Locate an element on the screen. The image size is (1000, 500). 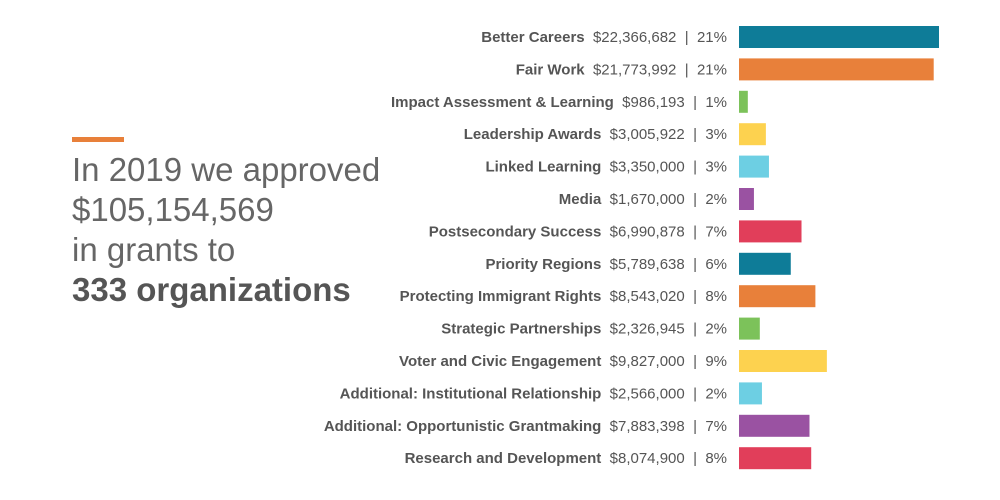
bar-amount-label: $986,193 is located at coordinates (649, 102).